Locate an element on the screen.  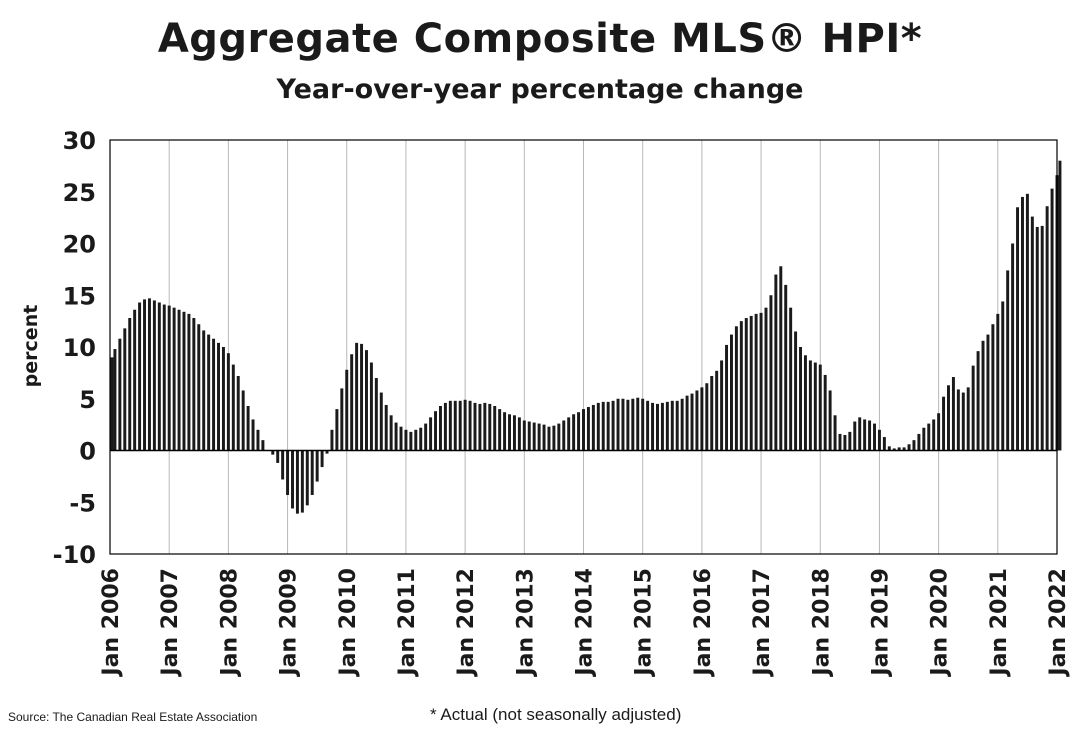
x-tick-label: Jan 2019 is located at coordinates (880, 623).